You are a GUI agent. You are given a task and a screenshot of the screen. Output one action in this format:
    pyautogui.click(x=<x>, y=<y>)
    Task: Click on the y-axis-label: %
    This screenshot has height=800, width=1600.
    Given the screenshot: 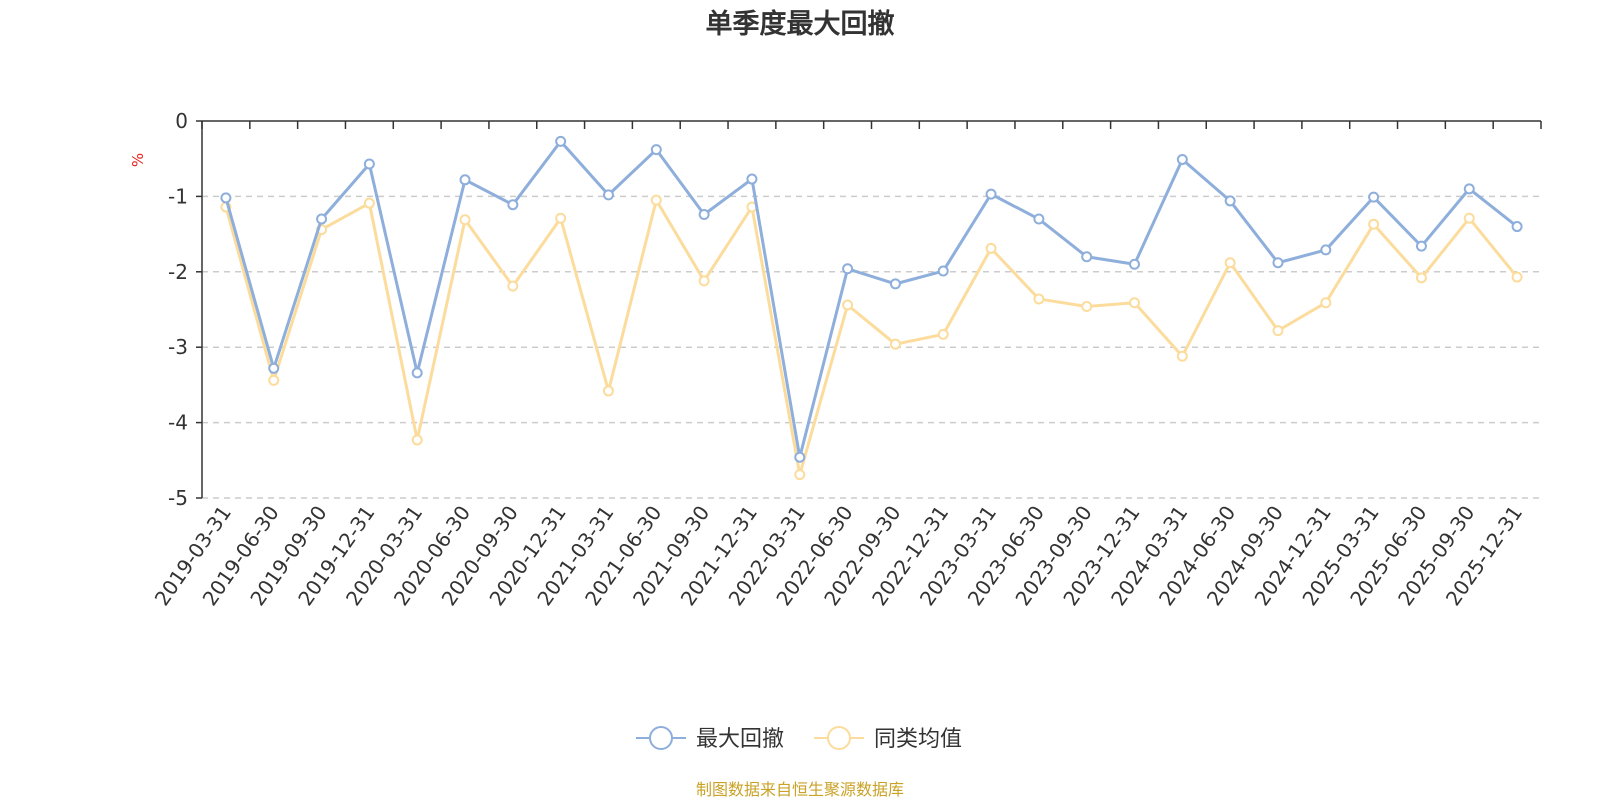 What is the action you would take?
    pyautogui.click(x=138, y=160)
    